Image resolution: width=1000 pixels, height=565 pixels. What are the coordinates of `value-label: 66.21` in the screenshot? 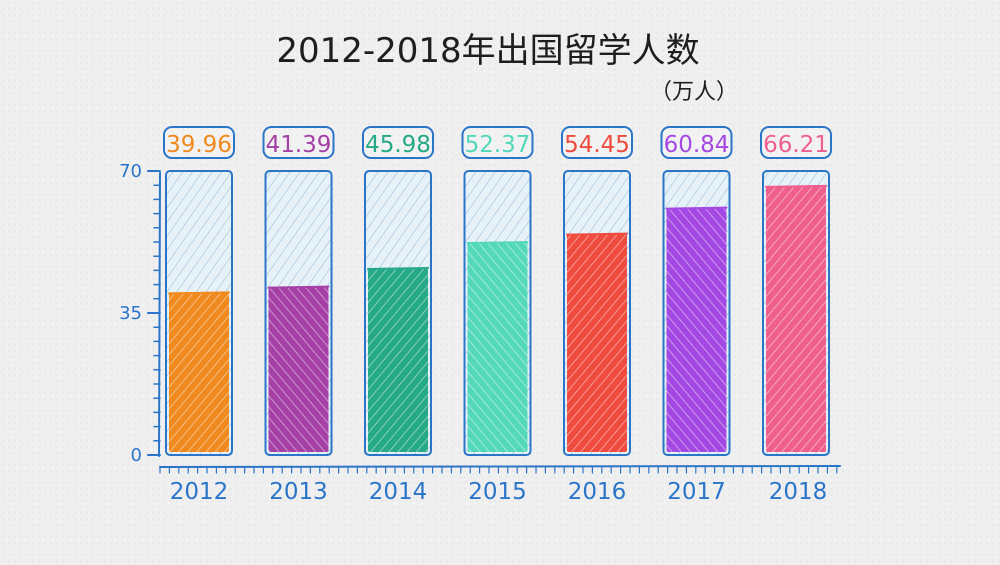 It's located at (796, 145).